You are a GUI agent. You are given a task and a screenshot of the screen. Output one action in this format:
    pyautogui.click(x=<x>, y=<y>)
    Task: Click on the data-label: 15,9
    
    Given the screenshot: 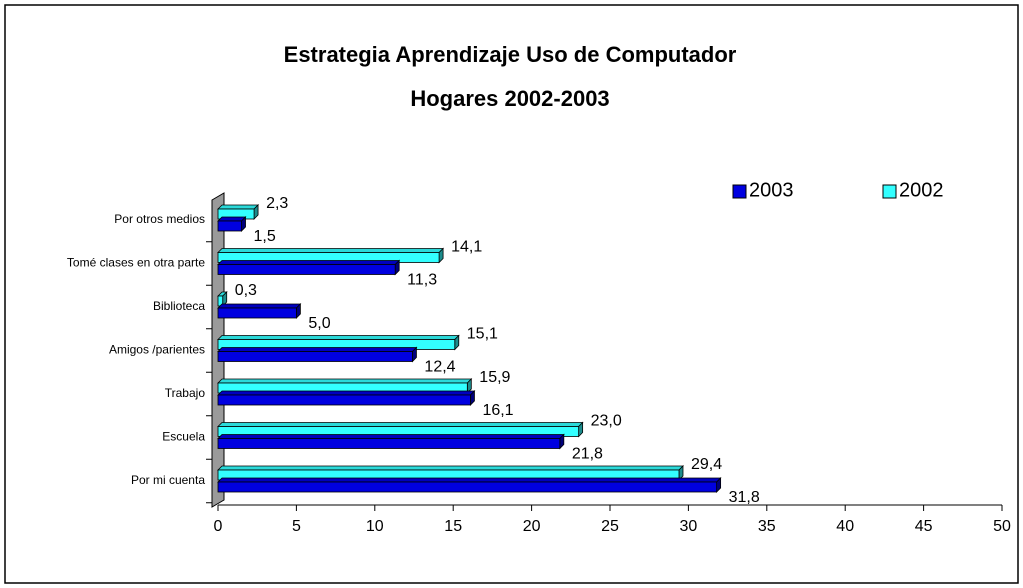 What is the action you would take?
    pyautogui.click(x=494, y=377)
    